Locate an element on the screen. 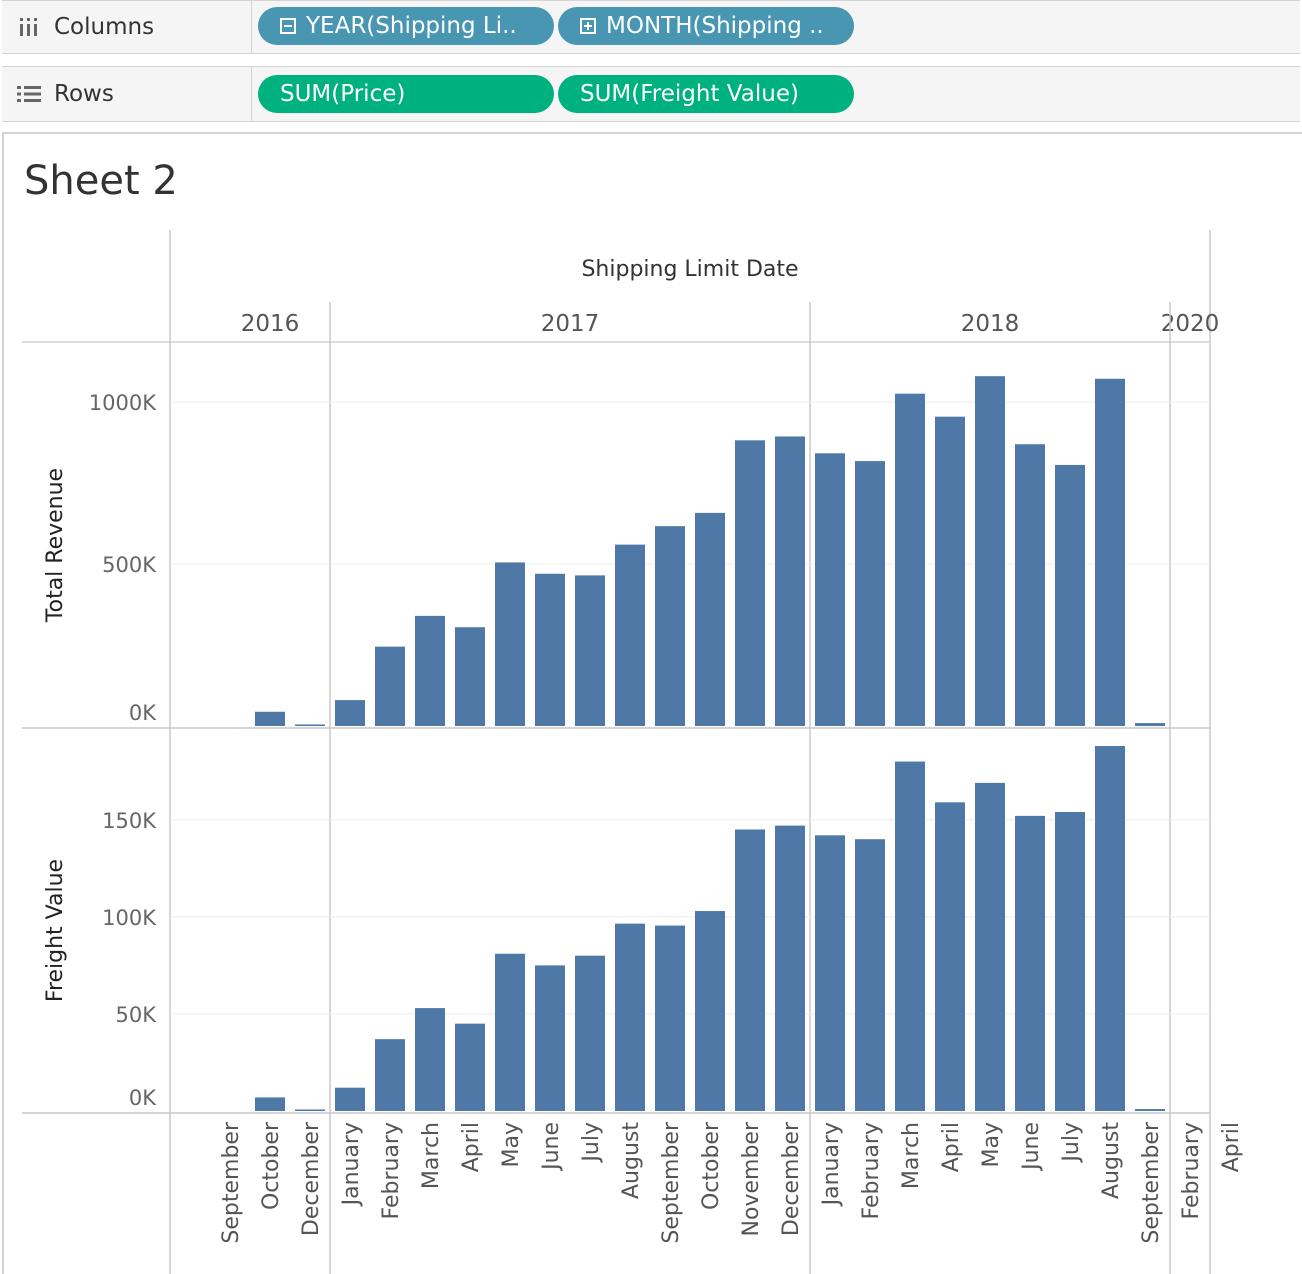 Image resolution: width=1302 pixels, height=1274 pixels. rows-label: Rows is located at coordinates (84, 94).